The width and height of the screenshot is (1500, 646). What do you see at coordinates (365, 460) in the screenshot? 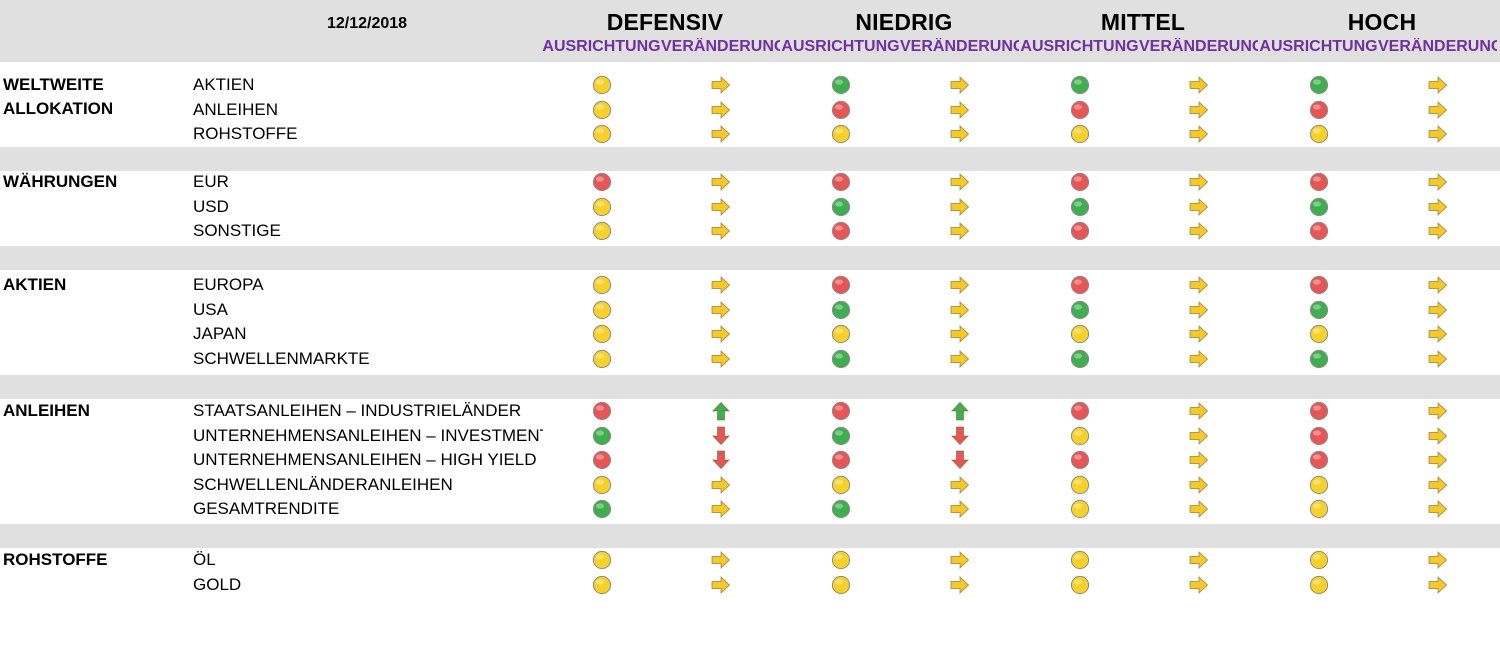
I see `row-label: UNTERNEHMENSANLEIHEN – HIGH YIELD` at bounding box center [365, 460].